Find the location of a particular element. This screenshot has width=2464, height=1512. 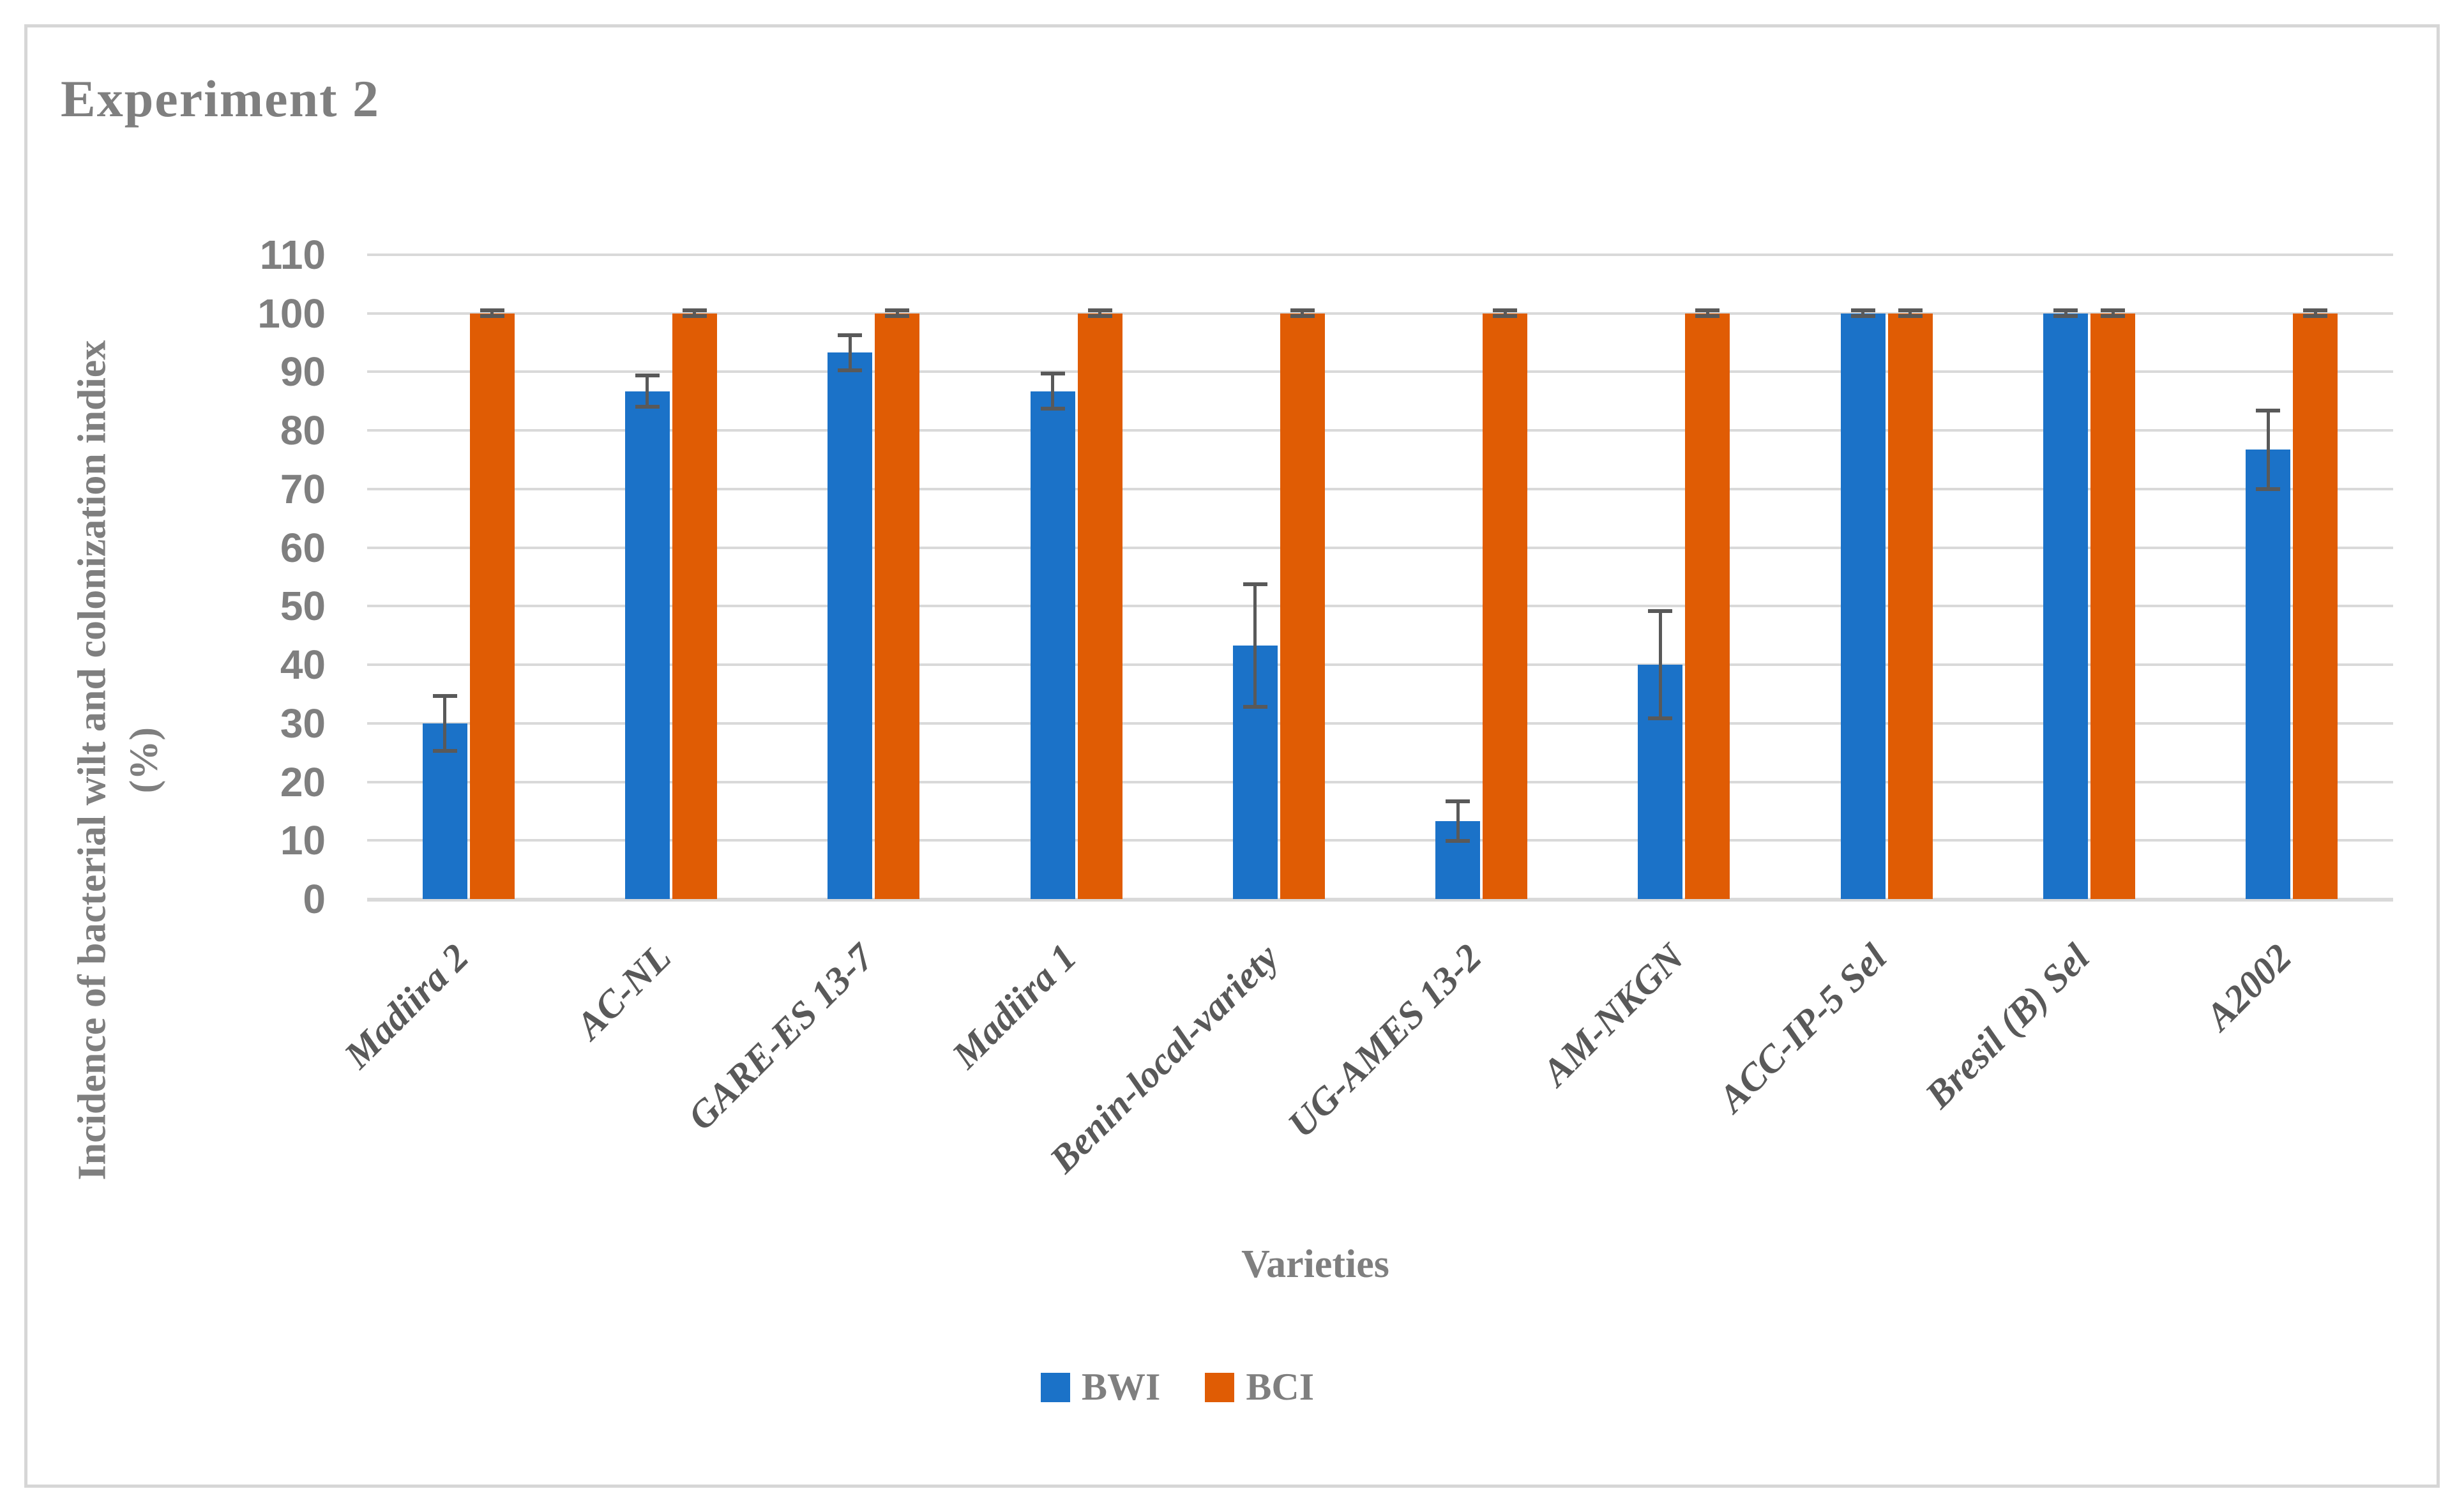

legend: BWI BCI is located at coordinates (1177, 1387).